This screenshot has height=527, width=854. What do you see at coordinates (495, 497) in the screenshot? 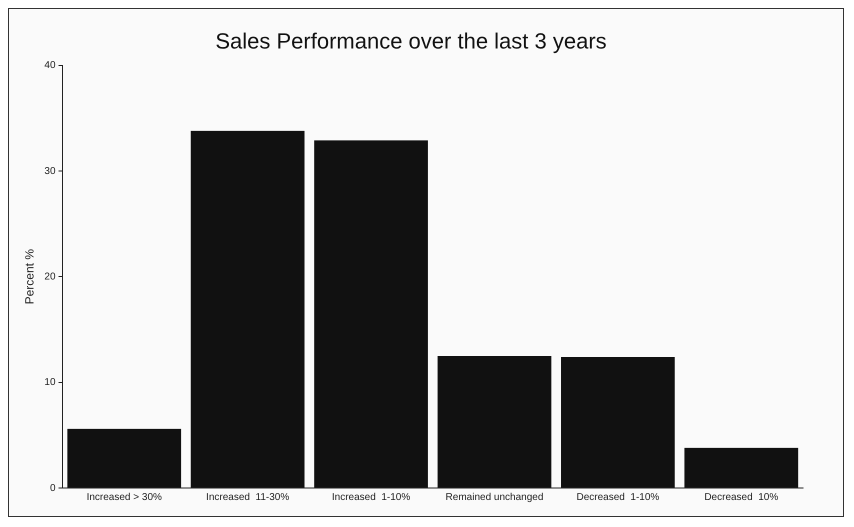
I see `x-tick-label: Remained unchanged` at bounding box center [495, 497].